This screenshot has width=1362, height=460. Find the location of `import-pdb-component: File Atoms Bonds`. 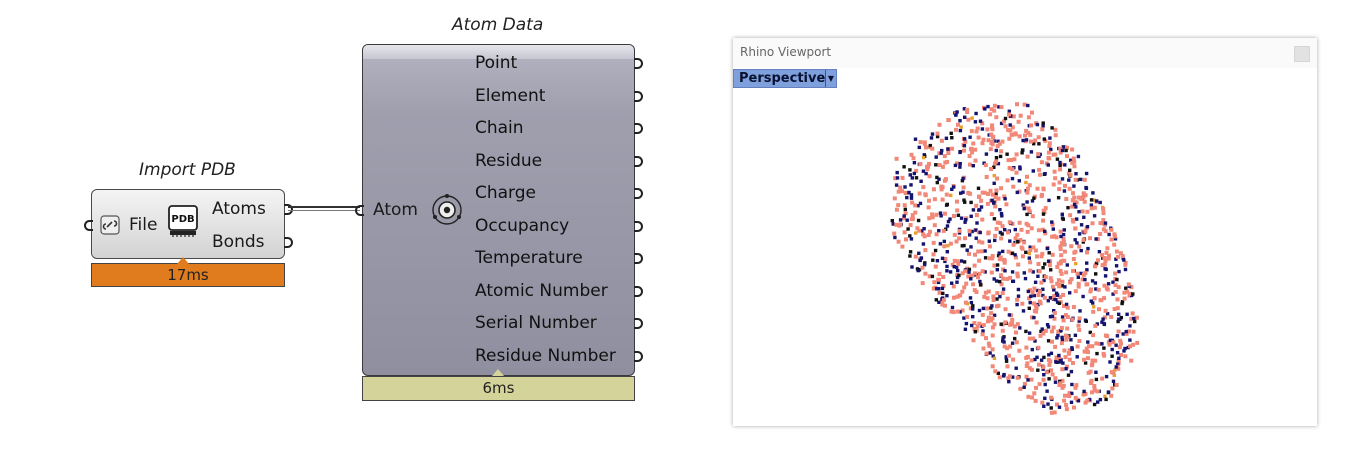

import-pdb-component: File Atoms Bonds is located at coordinates (188, 224).